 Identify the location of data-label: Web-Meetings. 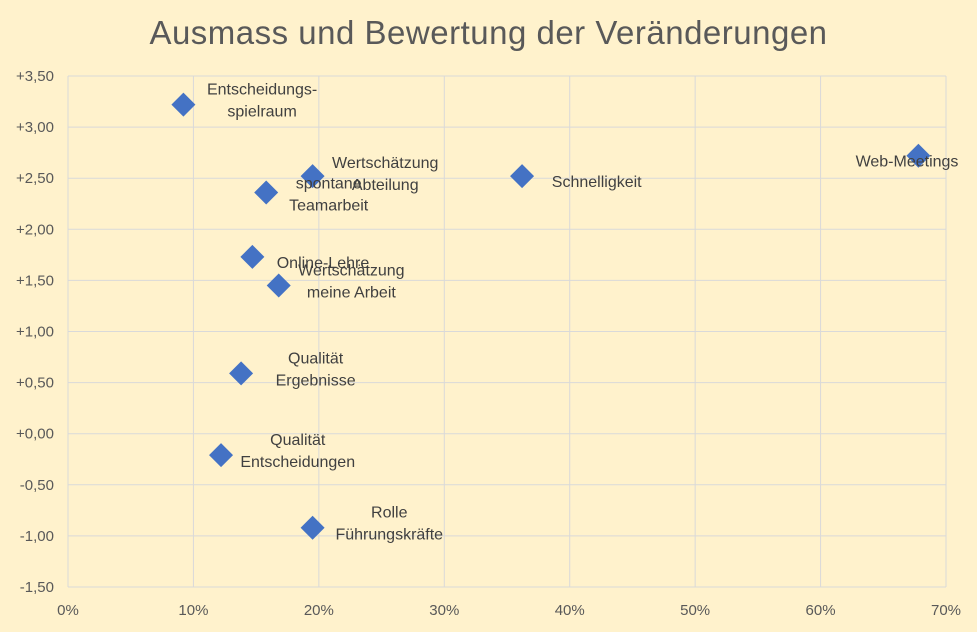
(907, 162).